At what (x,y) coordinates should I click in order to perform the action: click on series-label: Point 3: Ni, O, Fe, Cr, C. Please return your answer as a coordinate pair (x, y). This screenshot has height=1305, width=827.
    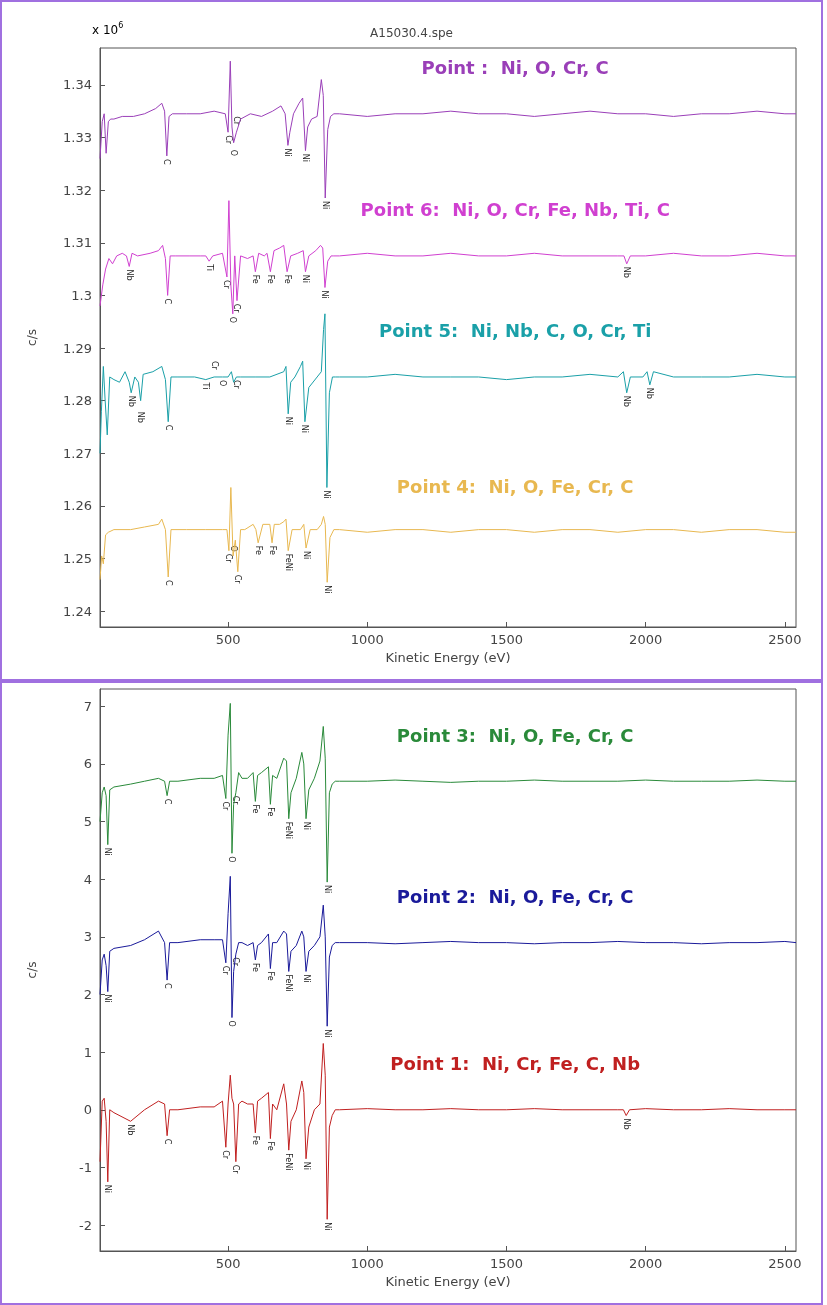
    Looking at the image, I should click on (515, 735).